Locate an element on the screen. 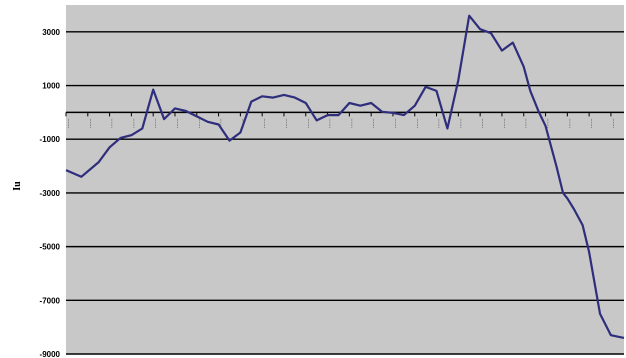 The image size is (626, 358). y-tick-label: -1000 is located at coordinates (50, 139).